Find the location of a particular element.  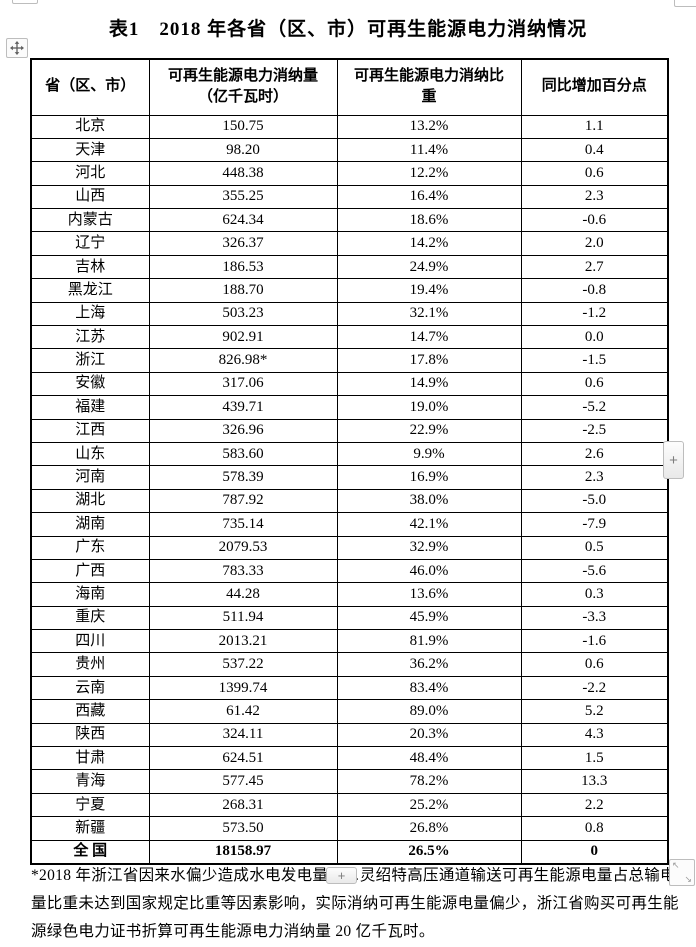

yoy-cell: 1.5 is located at coordinates (594, 758).